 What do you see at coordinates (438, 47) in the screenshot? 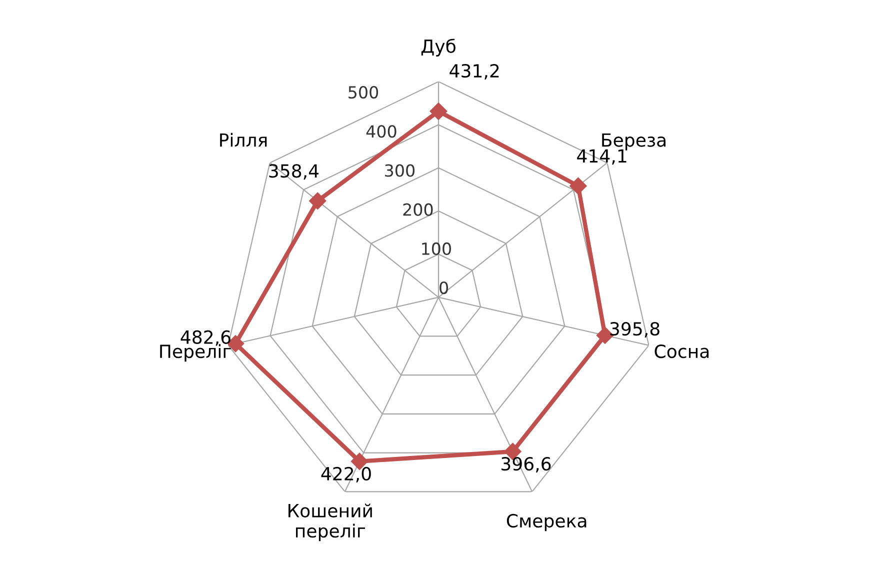
I see `spoke-label: Дуб` at bounding box center [438, 47].